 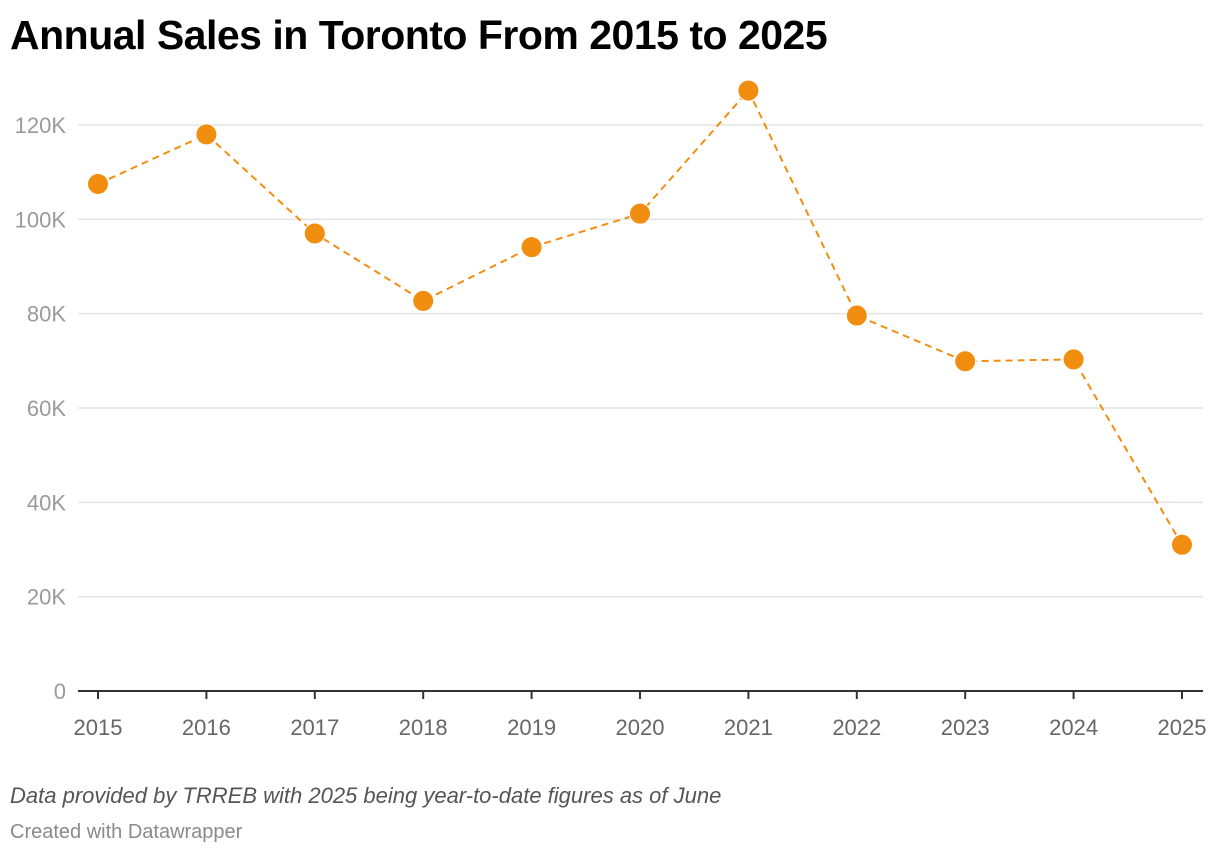 I want to click on x-tick-label: 2016, so click(x=206, y=727).